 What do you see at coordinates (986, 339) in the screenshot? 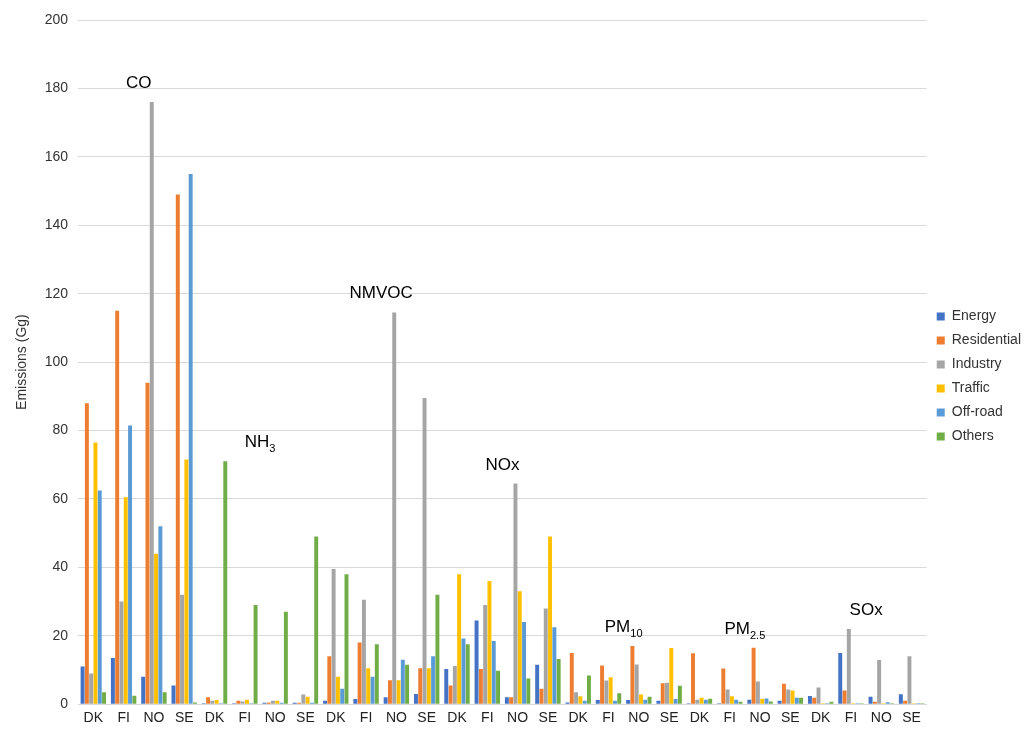
I see `legend-label: Residential` at bounding box center [986, 339].